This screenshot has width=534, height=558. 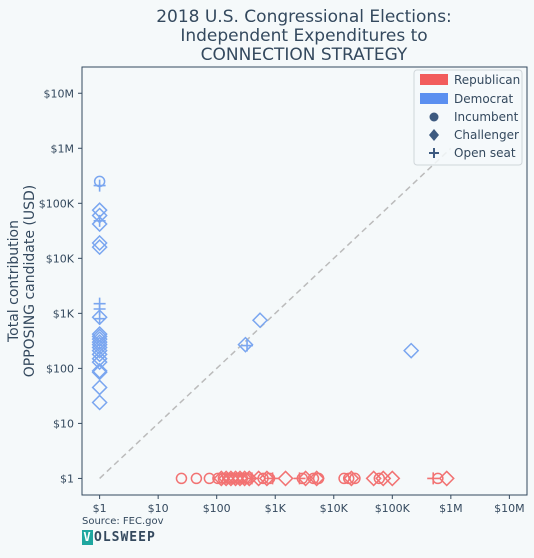 I want to click on y-tick-label: $100, so click(x=60, y=368).